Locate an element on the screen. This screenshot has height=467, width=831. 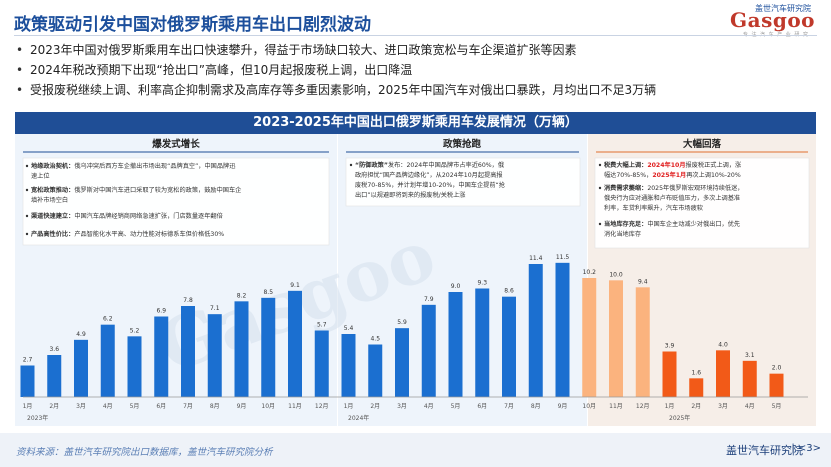
bar-value-label-3: 4.9 is located at coordinates (81, 334).